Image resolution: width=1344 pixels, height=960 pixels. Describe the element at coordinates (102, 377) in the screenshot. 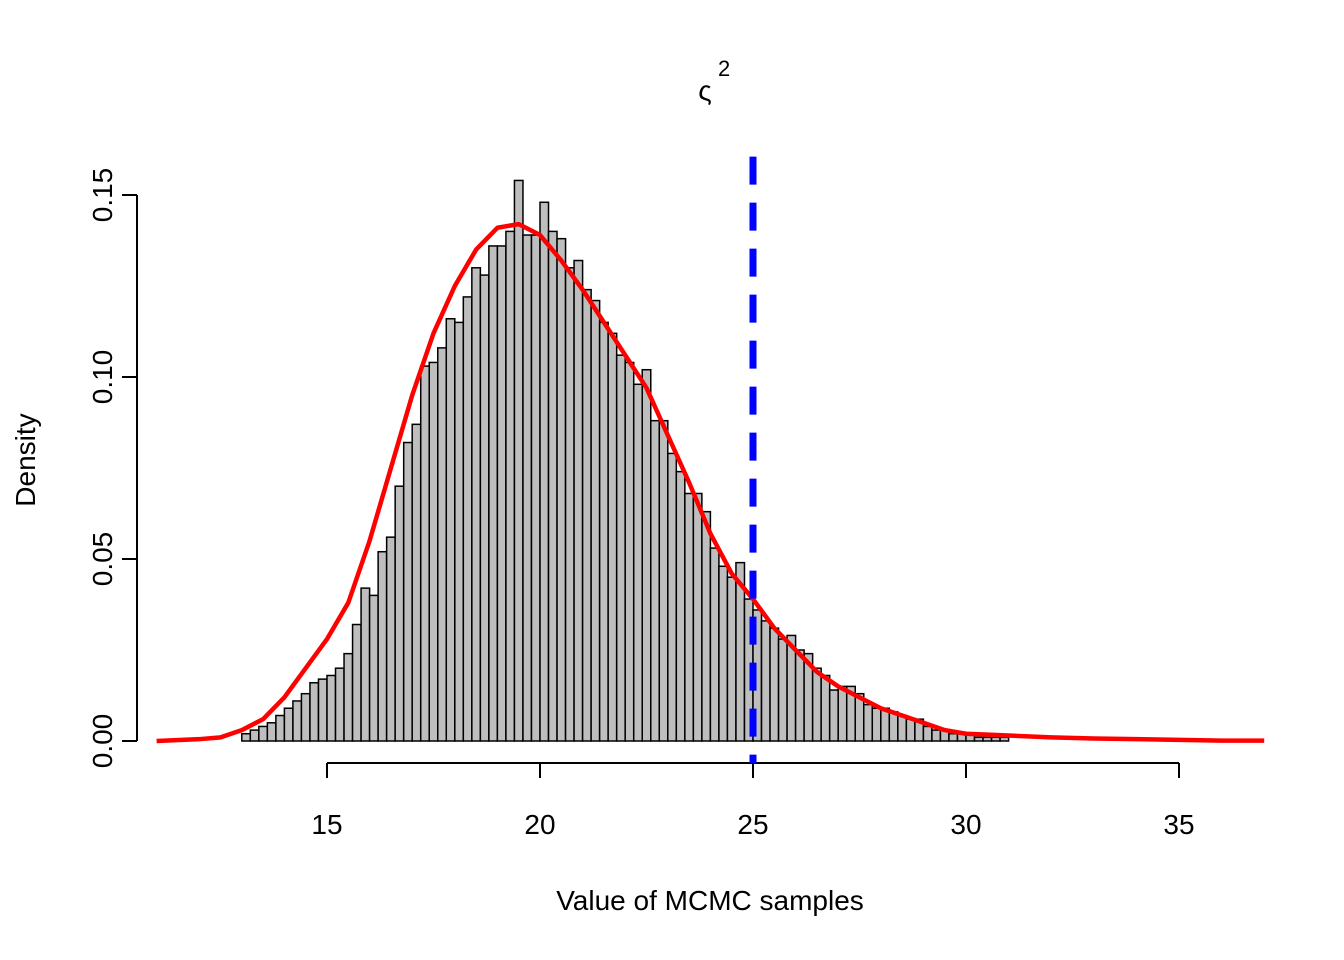

I see `y-tick-label: 0.10` at that location.